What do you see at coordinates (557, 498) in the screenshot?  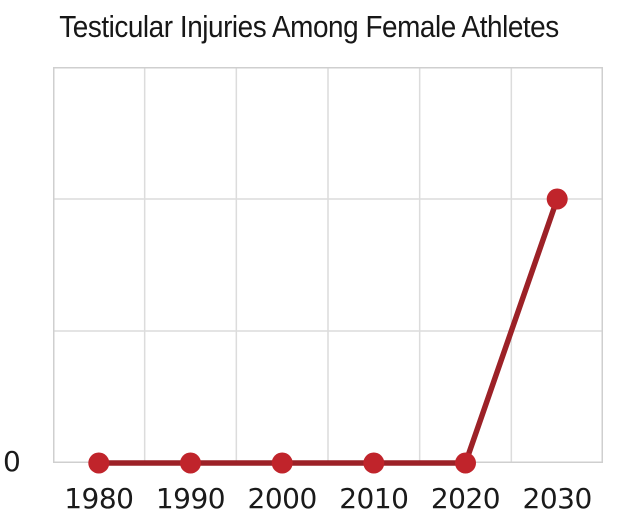 I see `x-tick-label: 2030` at bounding box center [557, 498].